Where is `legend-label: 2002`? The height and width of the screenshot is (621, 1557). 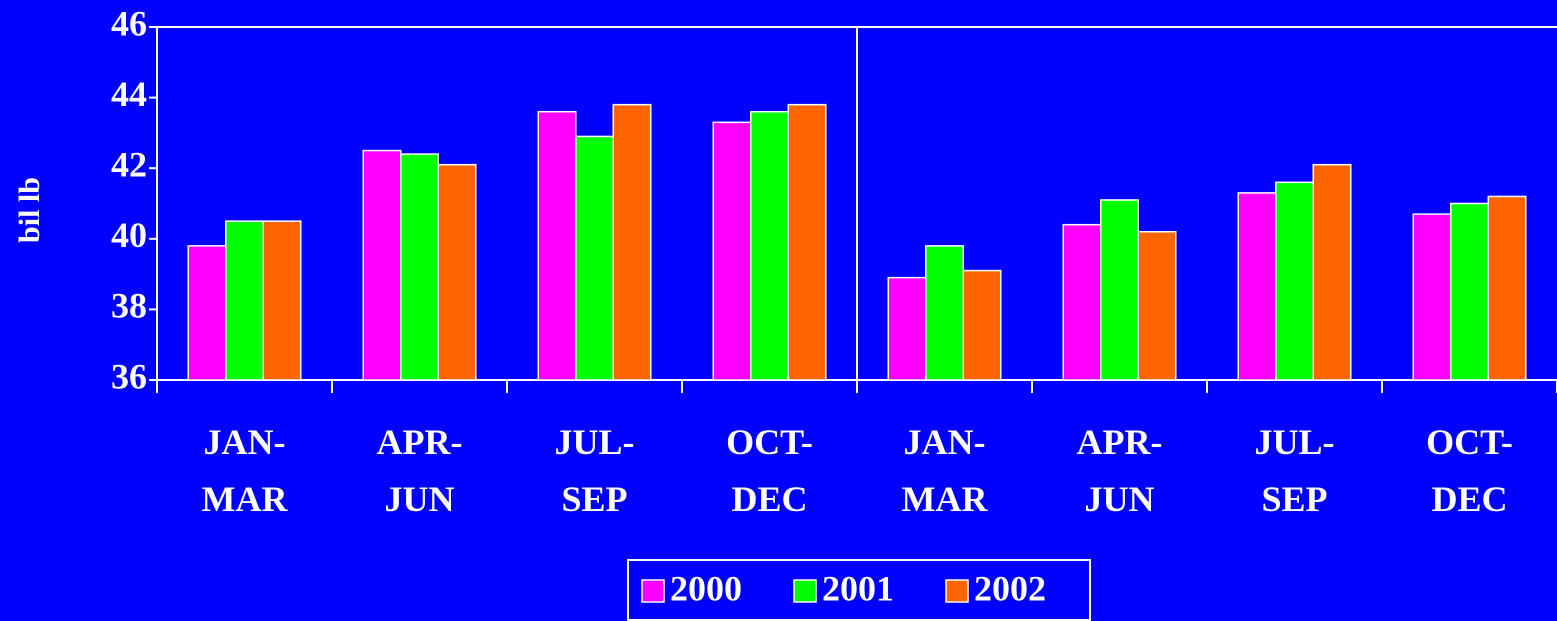 legend-label: 2002 is located at coordinates (1010, 588).